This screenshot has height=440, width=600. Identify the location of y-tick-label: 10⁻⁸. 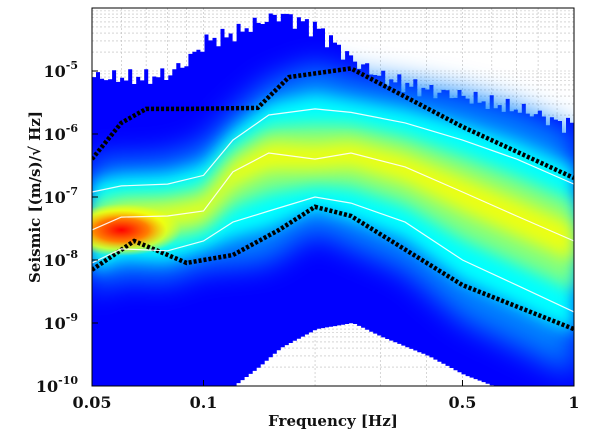
(61, 259).